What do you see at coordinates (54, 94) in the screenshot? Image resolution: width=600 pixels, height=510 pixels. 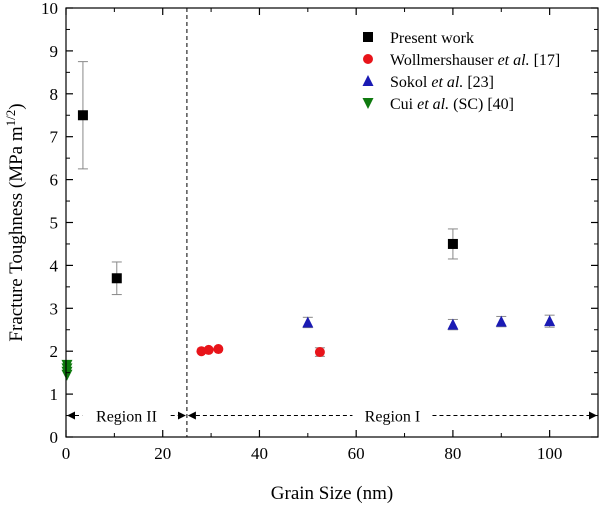 I see `y-tick-label: 8` at bounding box center [54, 94].